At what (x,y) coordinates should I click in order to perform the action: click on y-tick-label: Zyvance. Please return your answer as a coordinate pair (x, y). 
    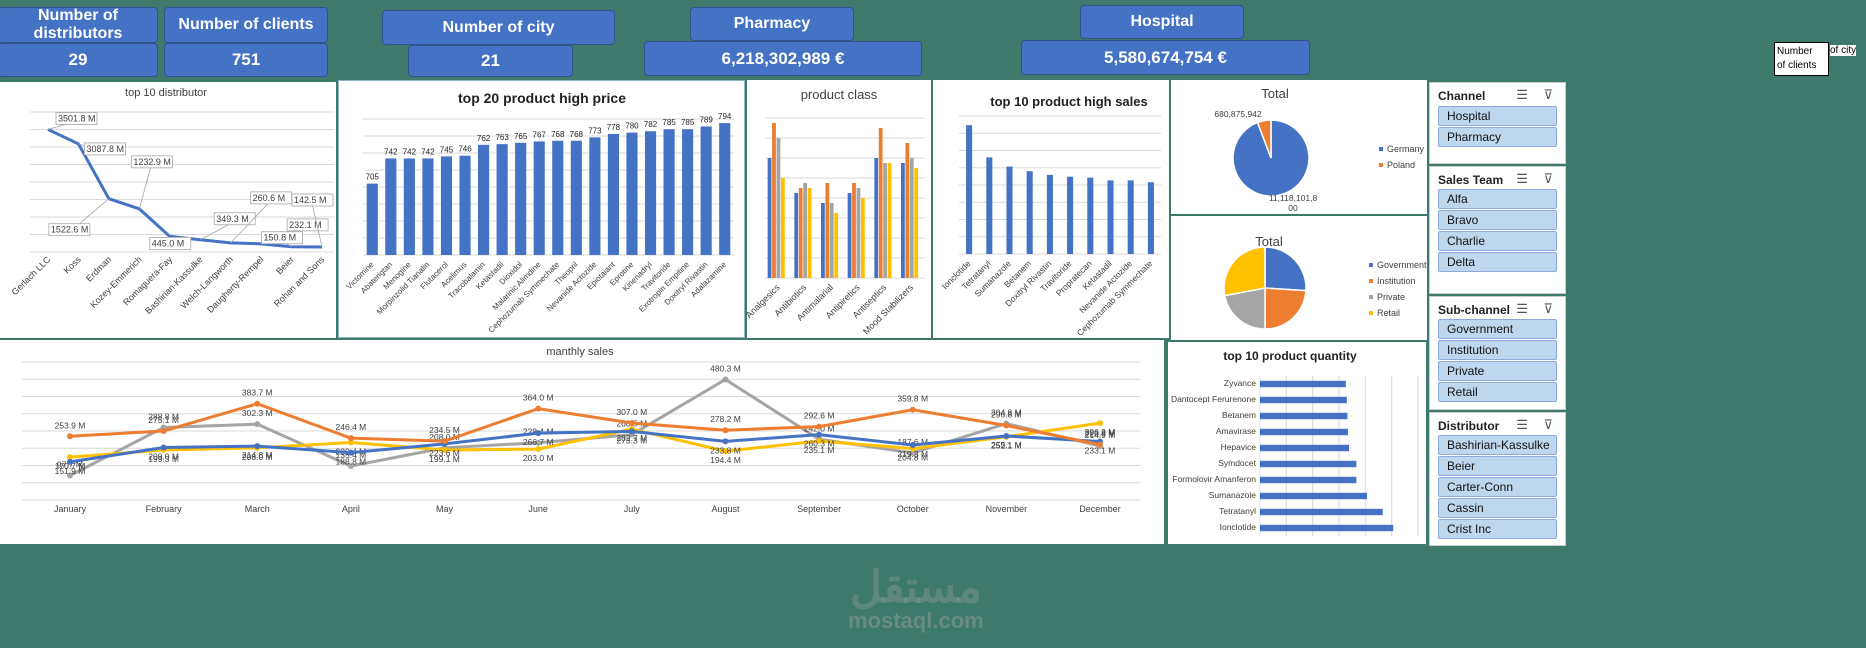
    Looking at the image, I should click on (1240, 383).